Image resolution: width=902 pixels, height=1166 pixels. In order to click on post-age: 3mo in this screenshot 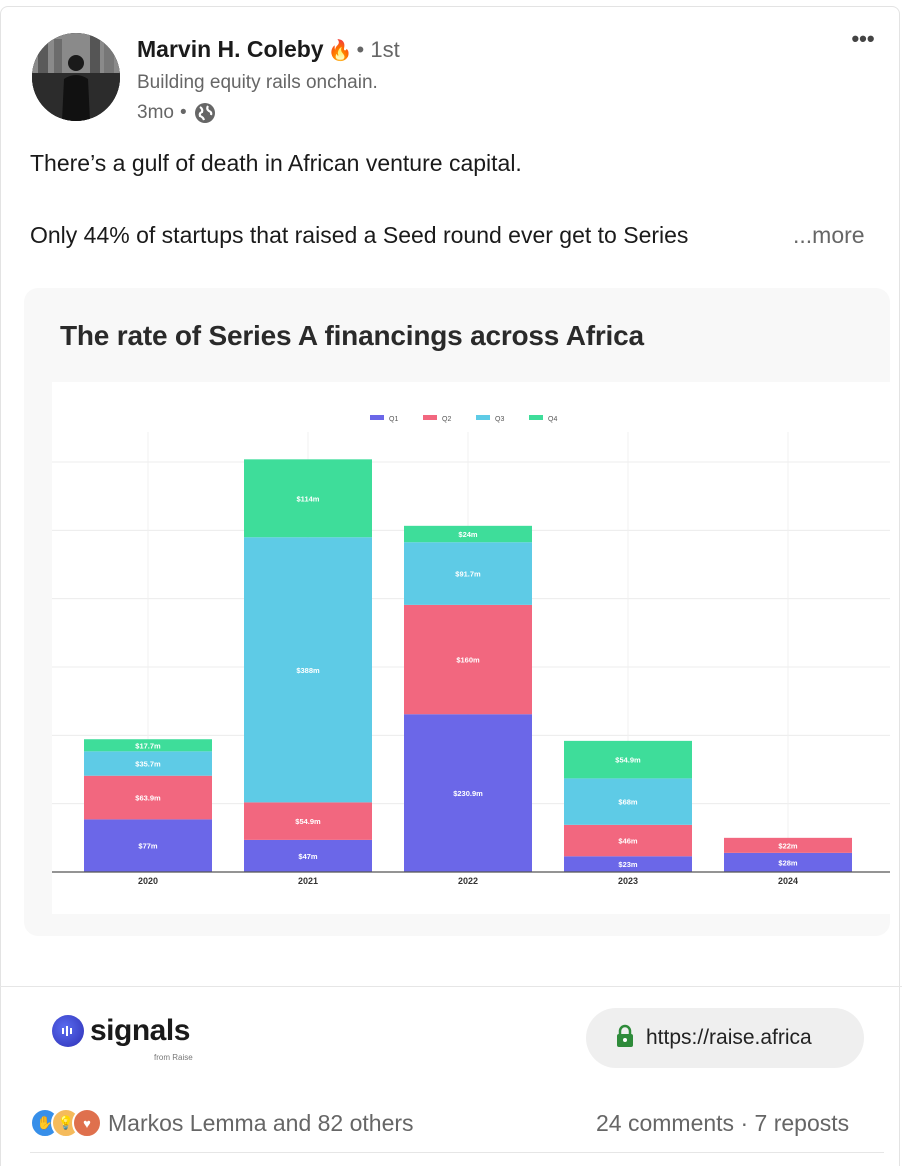, I will do `click(155, 112)`.